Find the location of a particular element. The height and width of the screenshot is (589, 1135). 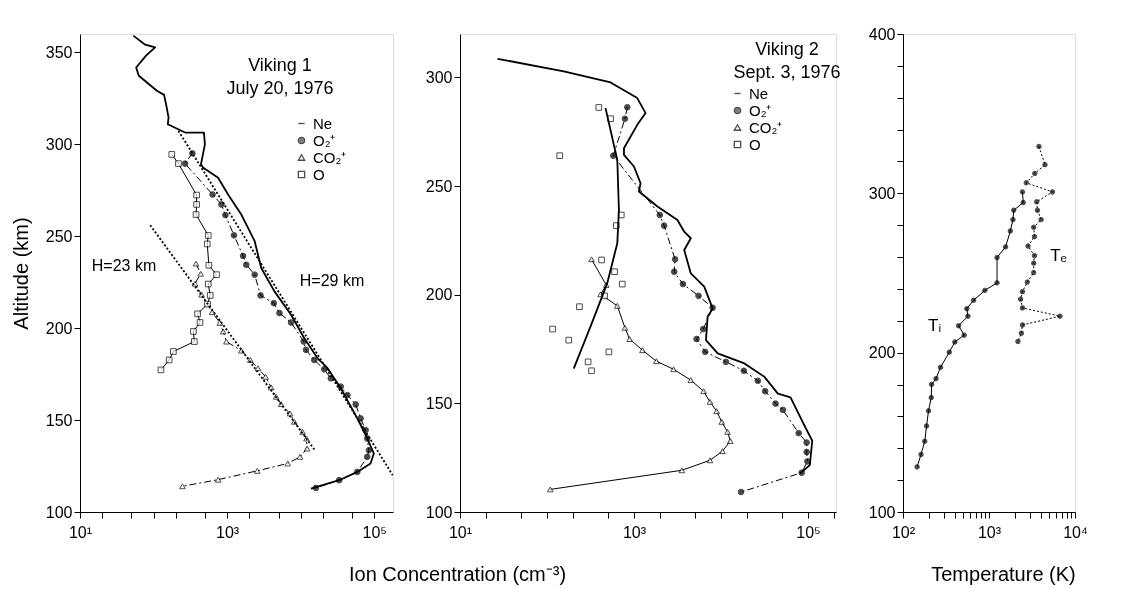

y-tick-label: 400 is located at coordinates (882, 34).